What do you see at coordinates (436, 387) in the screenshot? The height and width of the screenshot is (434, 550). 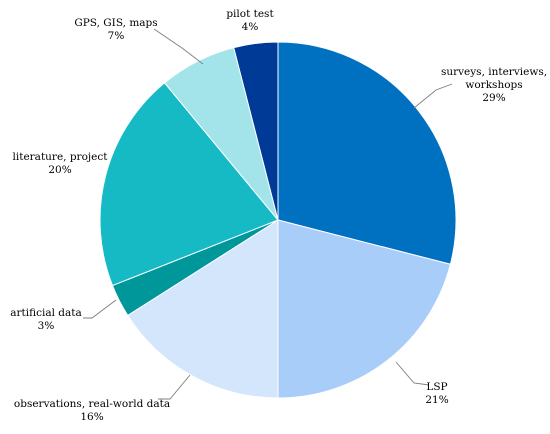 I see `slice-category-label: LSP` at bounding box center [436, 387].